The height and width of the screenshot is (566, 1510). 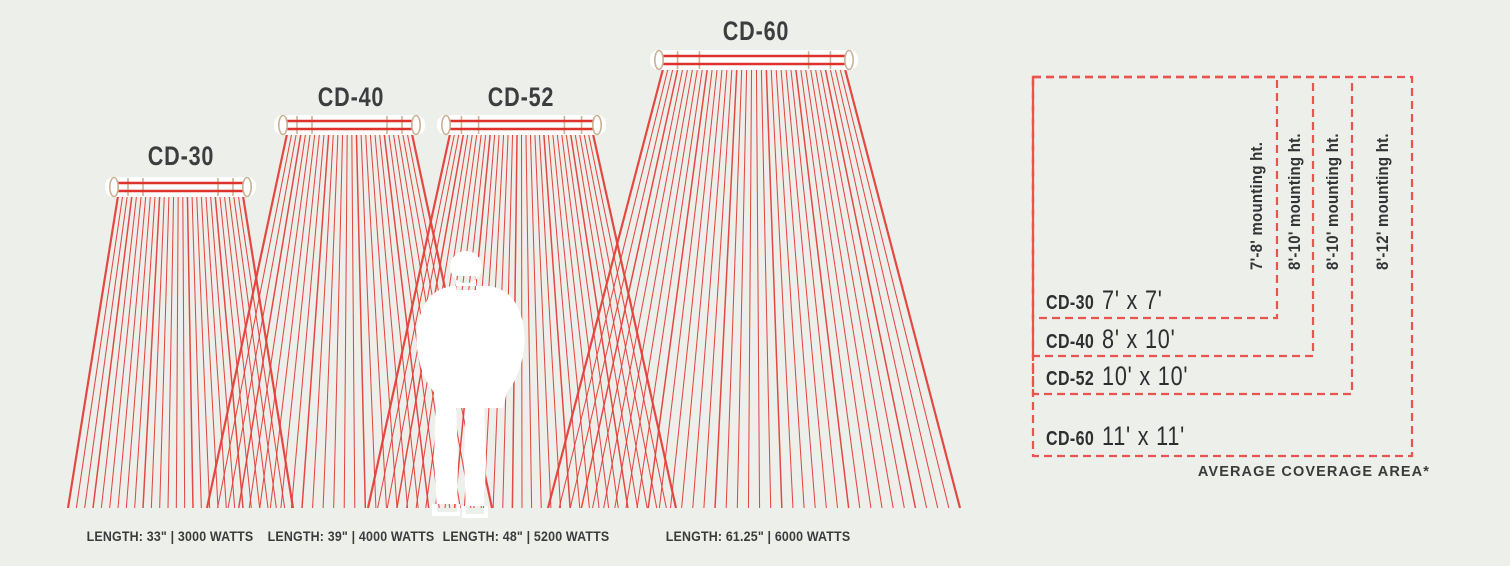 What do you see at coordinates (1070, 303) in the screenshot?
I see `coverage-model-label: CD-30` at bounding box center [1070, 303].